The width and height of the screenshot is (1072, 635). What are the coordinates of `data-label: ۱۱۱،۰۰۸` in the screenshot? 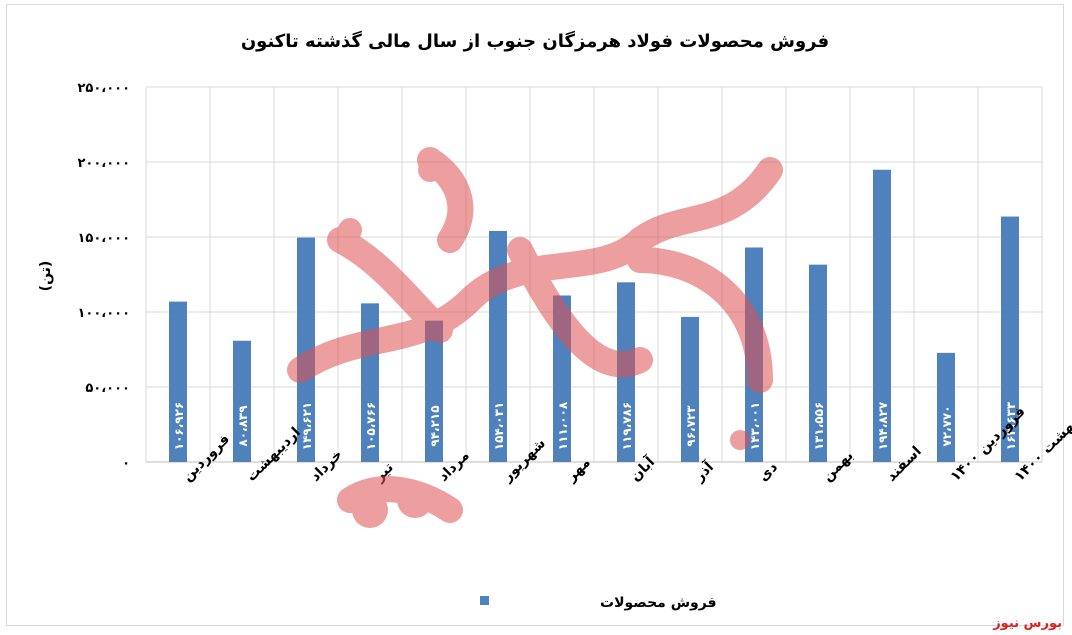 It's located at (563, 425).